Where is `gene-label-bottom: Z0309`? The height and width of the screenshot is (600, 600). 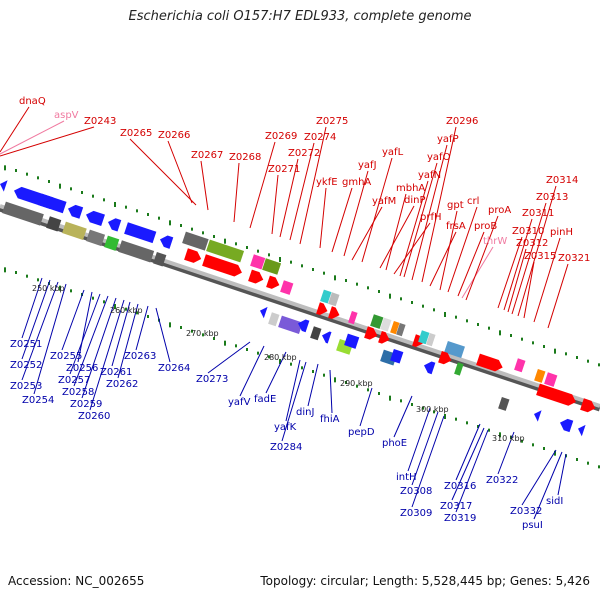
gene-label-bottom: Z0309 is located at coordinates (416, 513).